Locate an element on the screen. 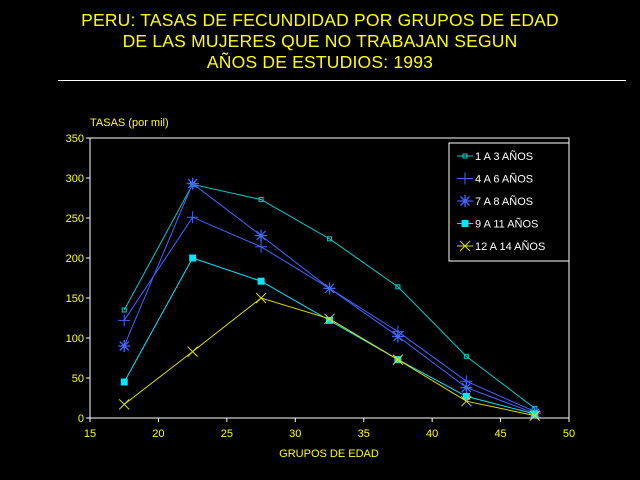 The height and width of the screenshot is (480, 640). legend-label: 4 A 6 AÑOS is located at coordinates (504, 179).